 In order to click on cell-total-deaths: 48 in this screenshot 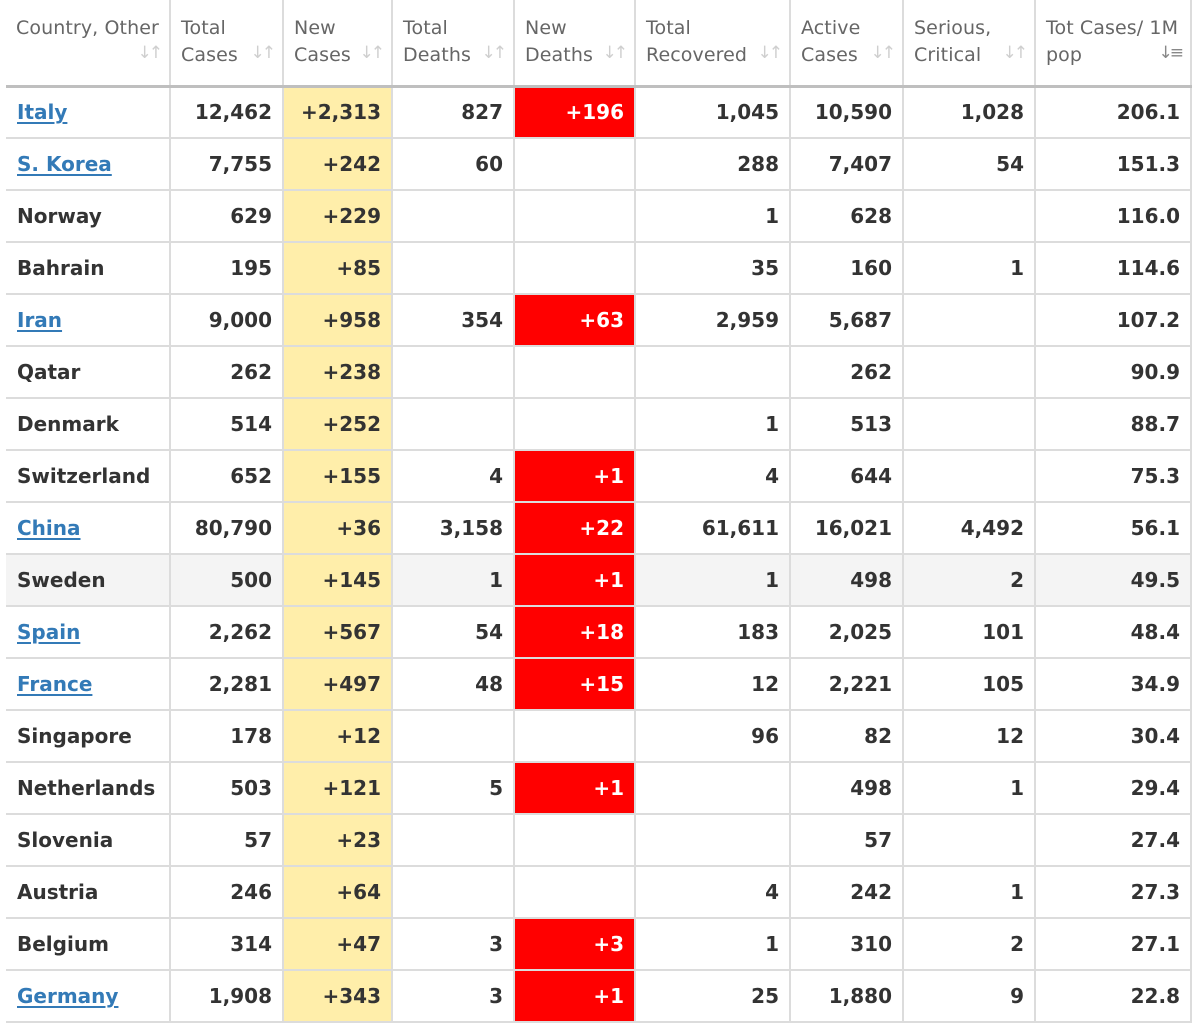, I will do `click(453, 684)`.